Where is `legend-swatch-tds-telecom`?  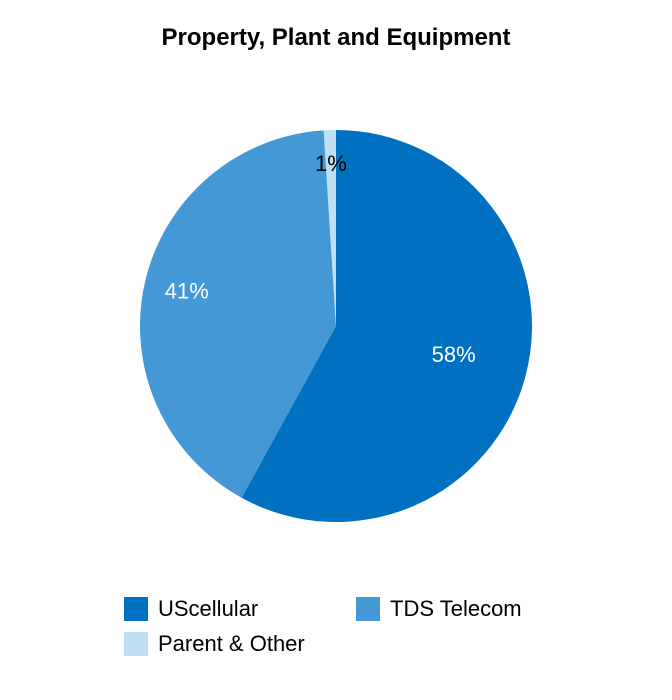
legend-swatch-tds-telecom is located at coordinates (368, 609).